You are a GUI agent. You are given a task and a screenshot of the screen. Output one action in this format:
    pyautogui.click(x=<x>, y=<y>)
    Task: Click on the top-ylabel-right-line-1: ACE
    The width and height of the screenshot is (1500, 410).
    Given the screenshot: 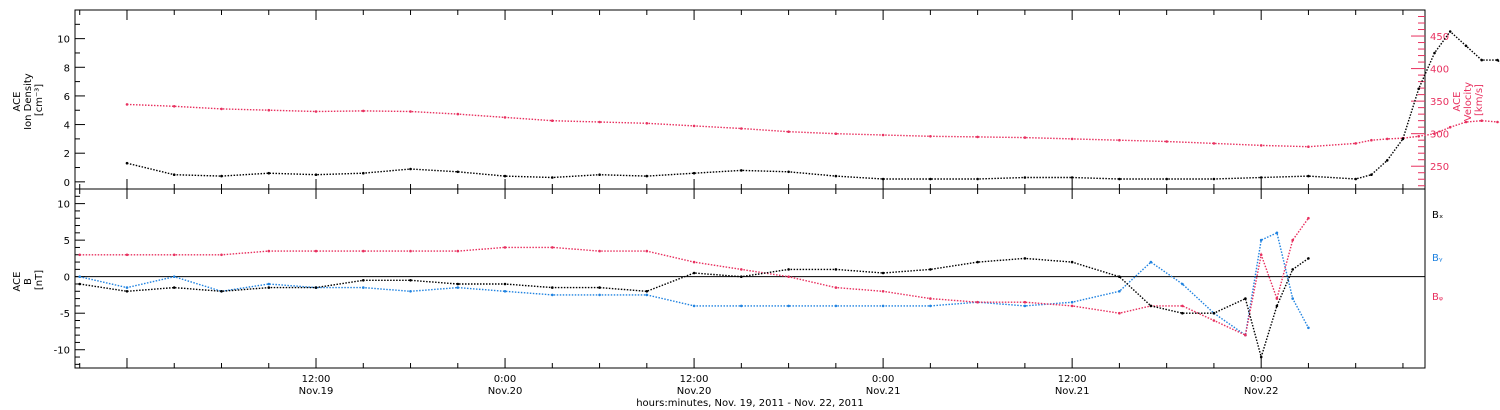 What is the action you would take?
    pyautogui.click(x=1457, y=102)
    